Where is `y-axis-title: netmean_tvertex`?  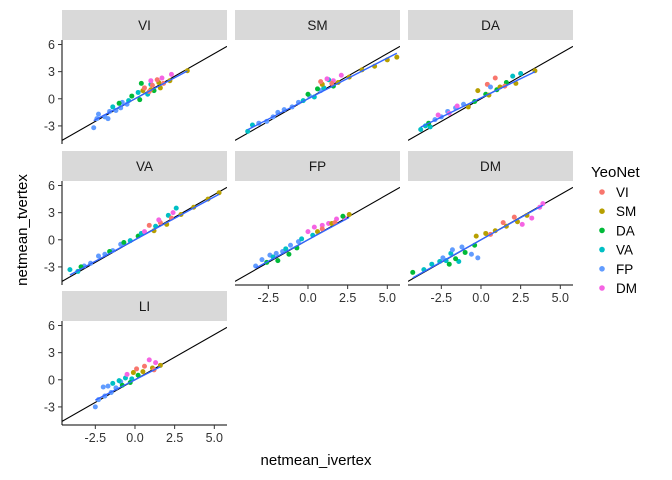
y-axis-title: netmean_tvertex is located at coordinates (22, 230).